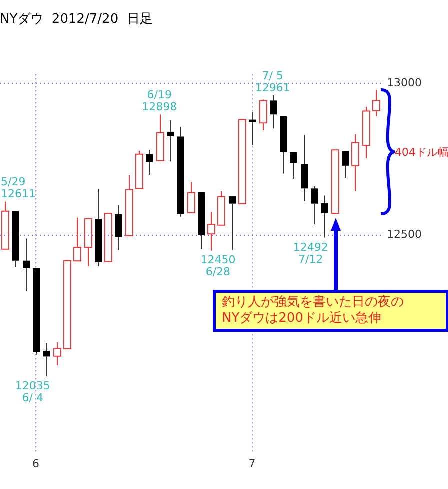 The height and width of the screenshot is (489, 448). What do you see at coordinates (160, 101) in the screenshot?
I see `text: 6/19 12898` at bounding box center [160, 101].